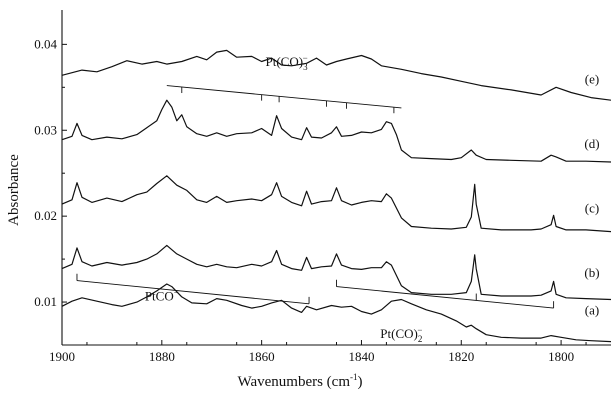 The image size is (611, 394). Describe the element at coordinates (45, 301) in the screenshot. I see `y-tick-label: 0.01` at that location.